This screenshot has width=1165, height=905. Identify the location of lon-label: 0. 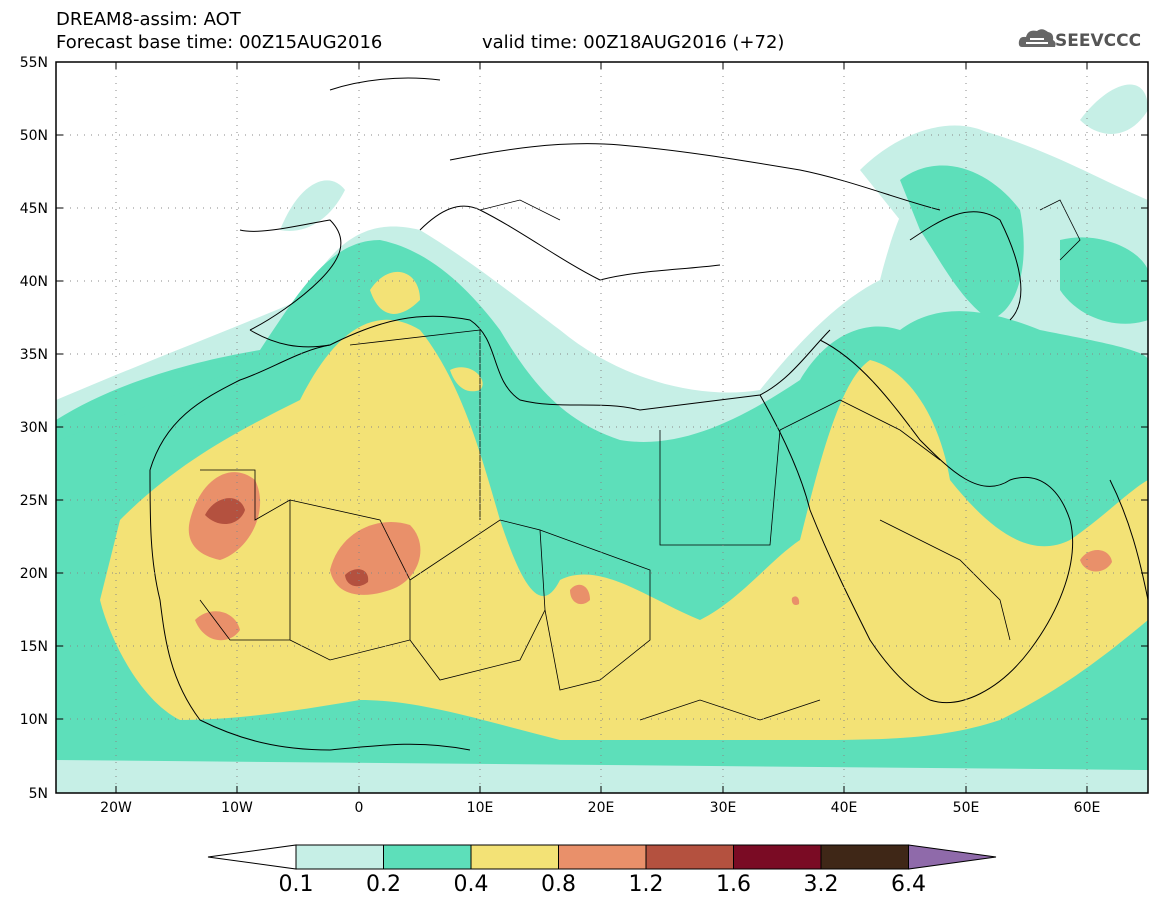
(359, 808).